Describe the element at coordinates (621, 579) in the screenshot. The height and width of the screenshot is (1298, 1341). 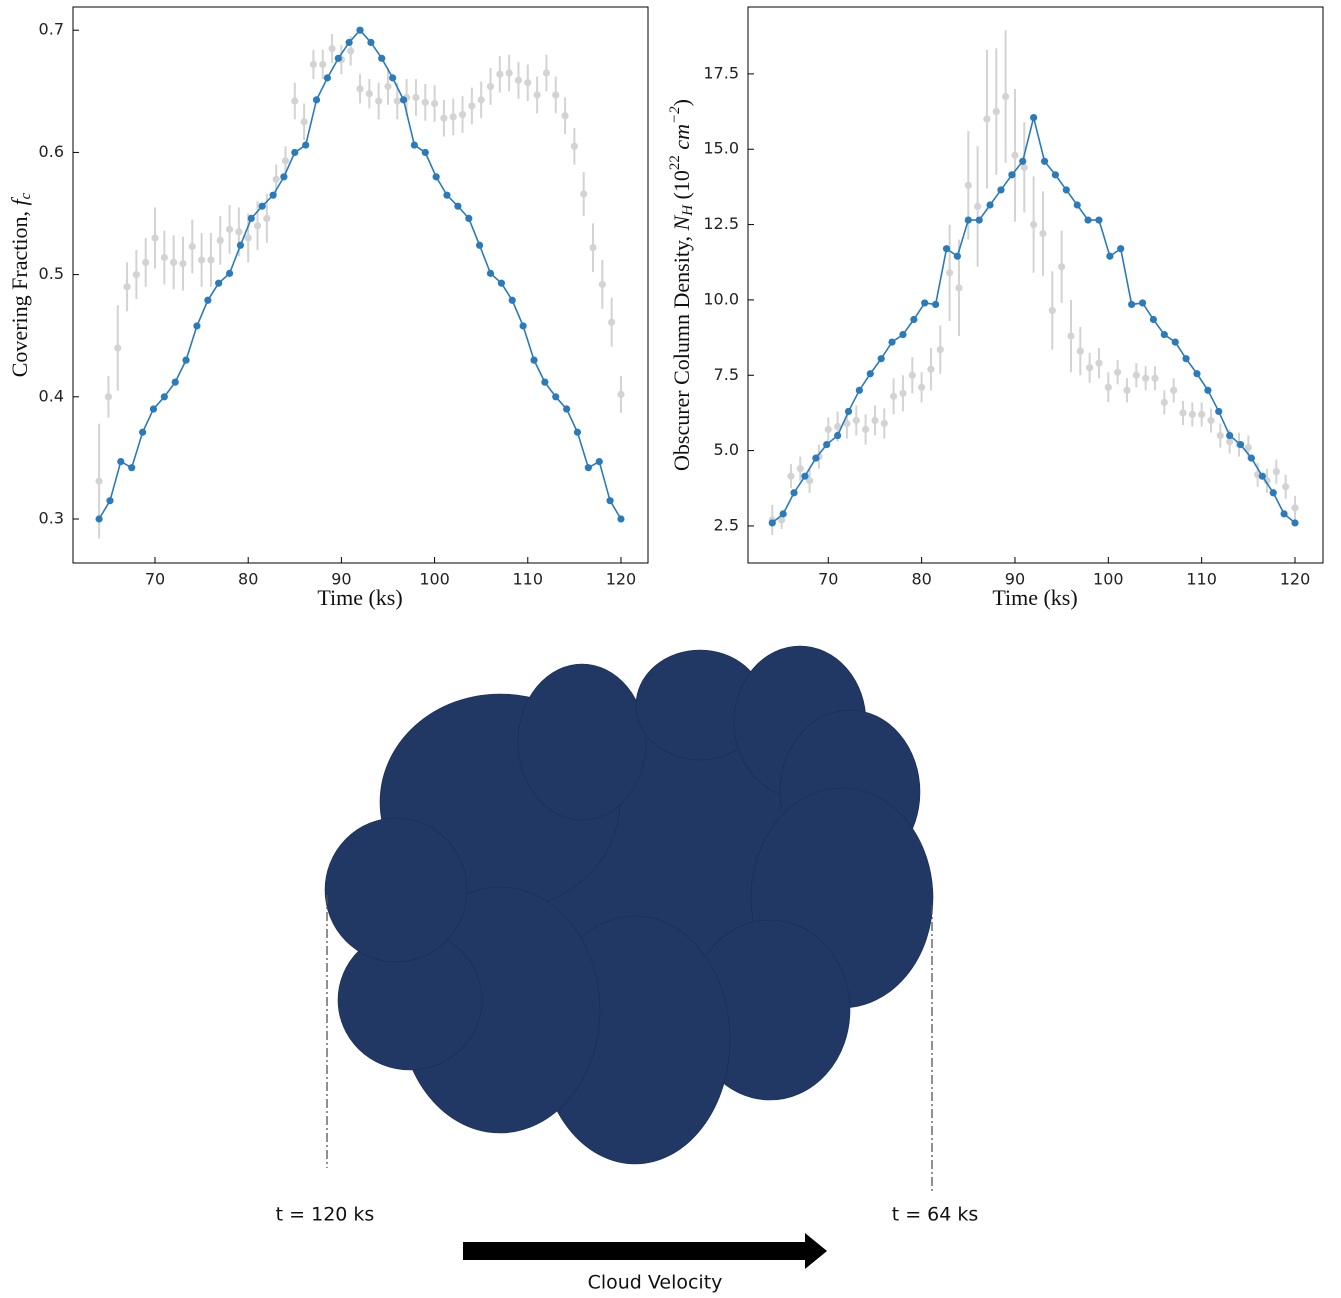
I see `x-tick-label: 120` at that location.